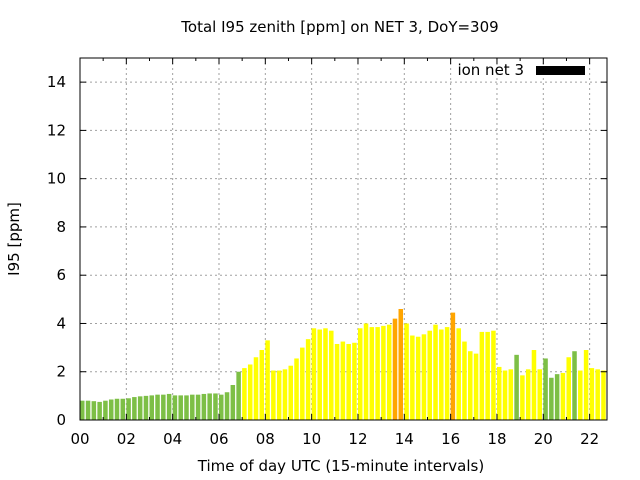 The width and height of the screenshot is (640, 480). I want to click on y-tick-label: 6, so click(61, 275).